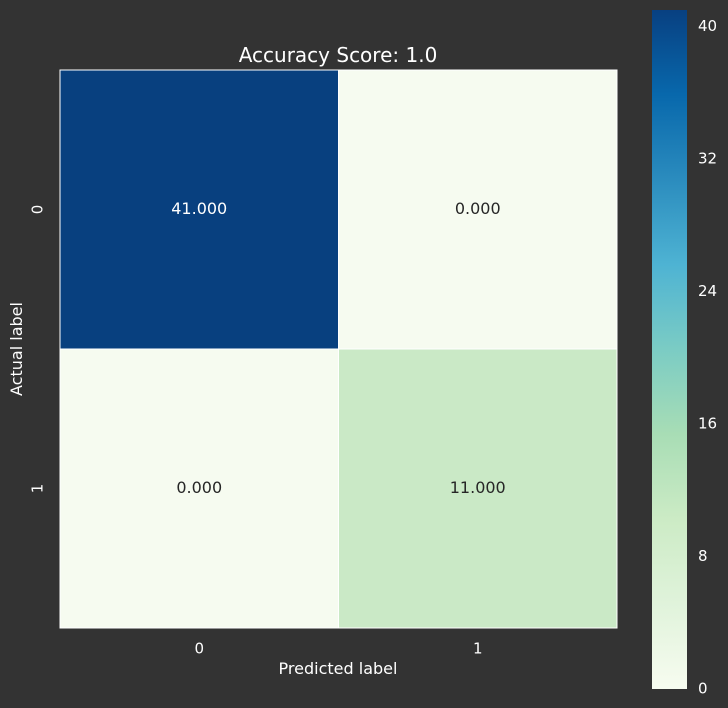 This screenshot has height=708, width=728. Describe the element at coordinates (338, 668) in the screenshot. I see `x-axis-label: Predicted label` at that location.